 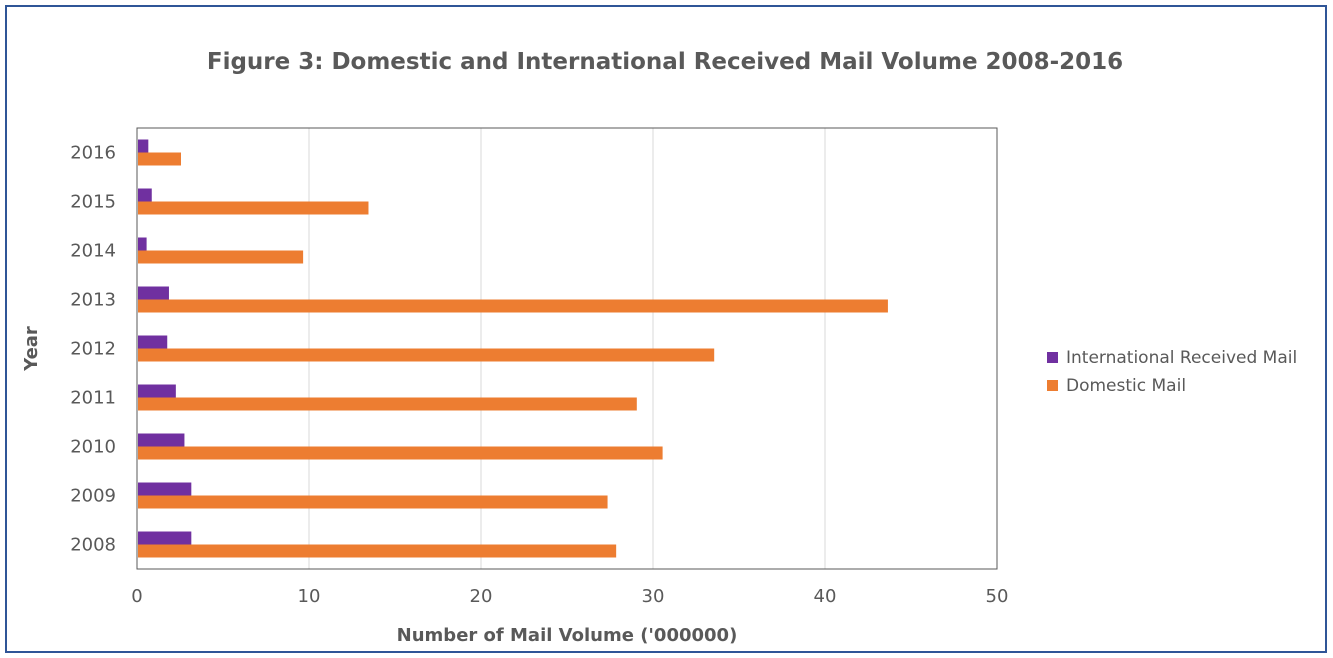 I want to click on bar-international-2011, so click(x=157, y=391).